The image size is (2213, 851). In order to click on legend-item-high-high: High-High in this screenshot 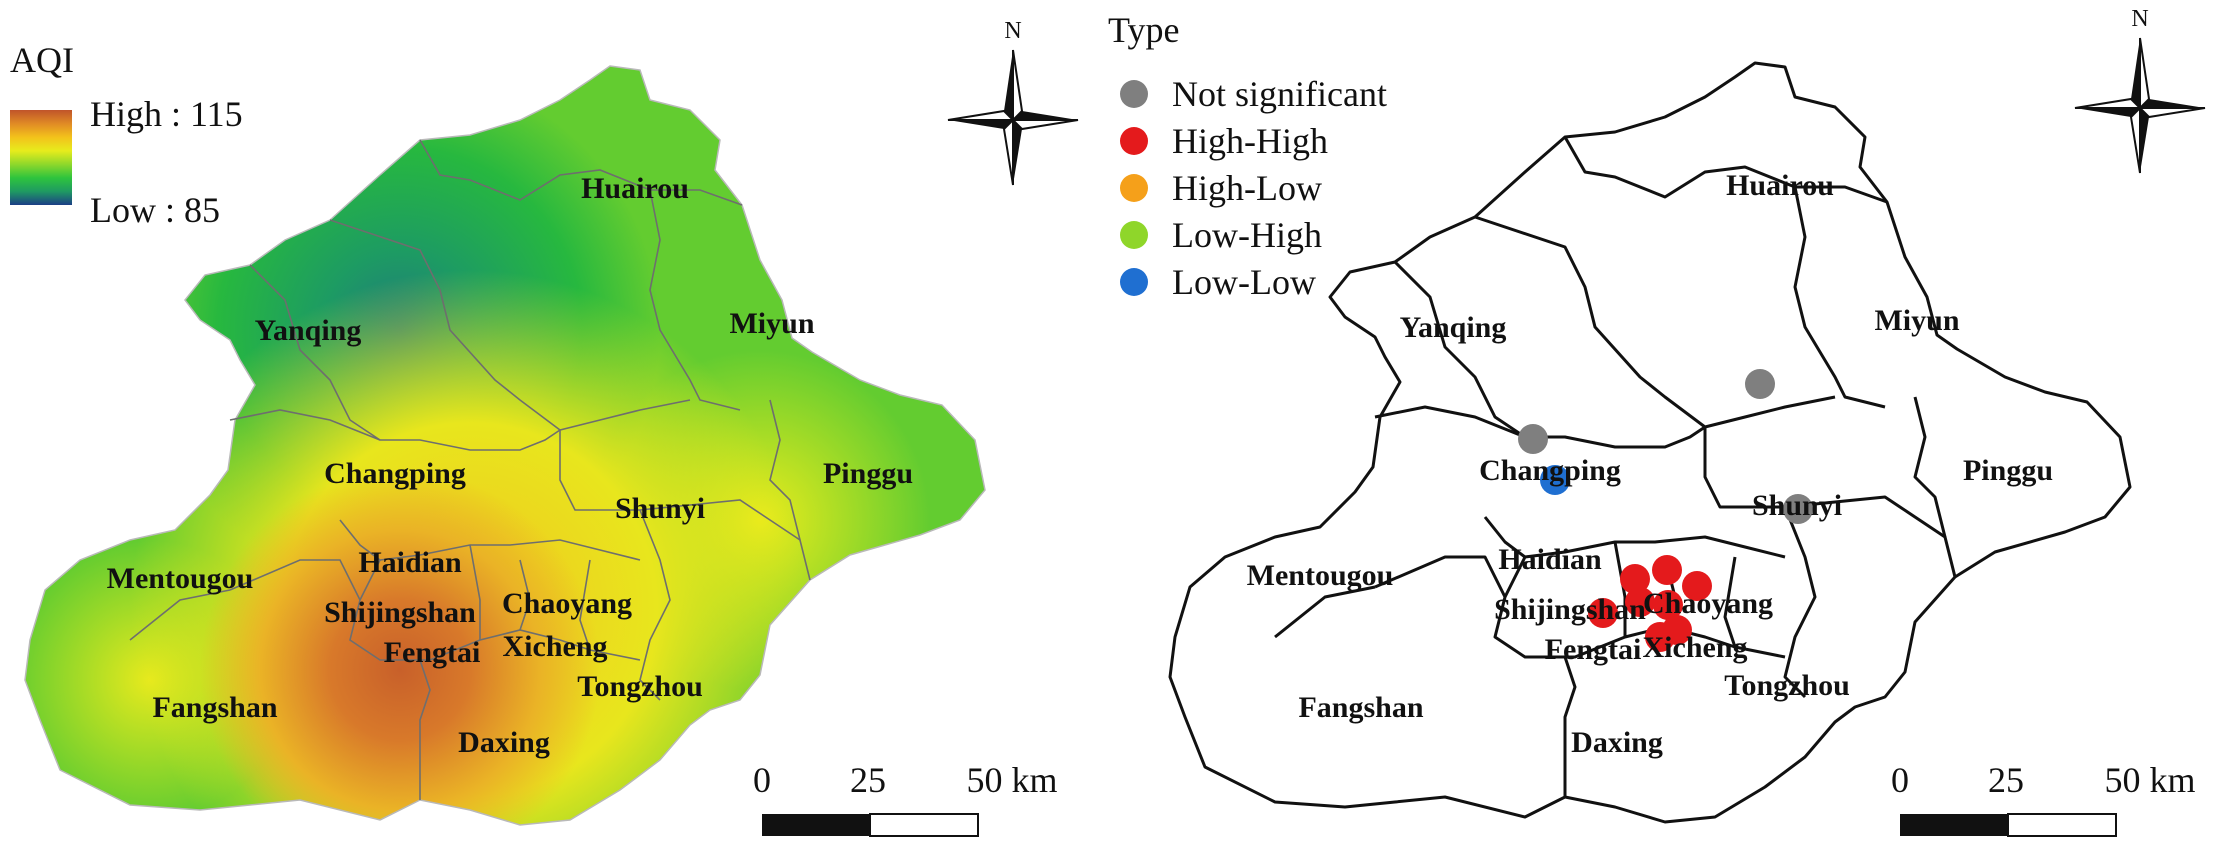, I will do `click(1224, 141)`.